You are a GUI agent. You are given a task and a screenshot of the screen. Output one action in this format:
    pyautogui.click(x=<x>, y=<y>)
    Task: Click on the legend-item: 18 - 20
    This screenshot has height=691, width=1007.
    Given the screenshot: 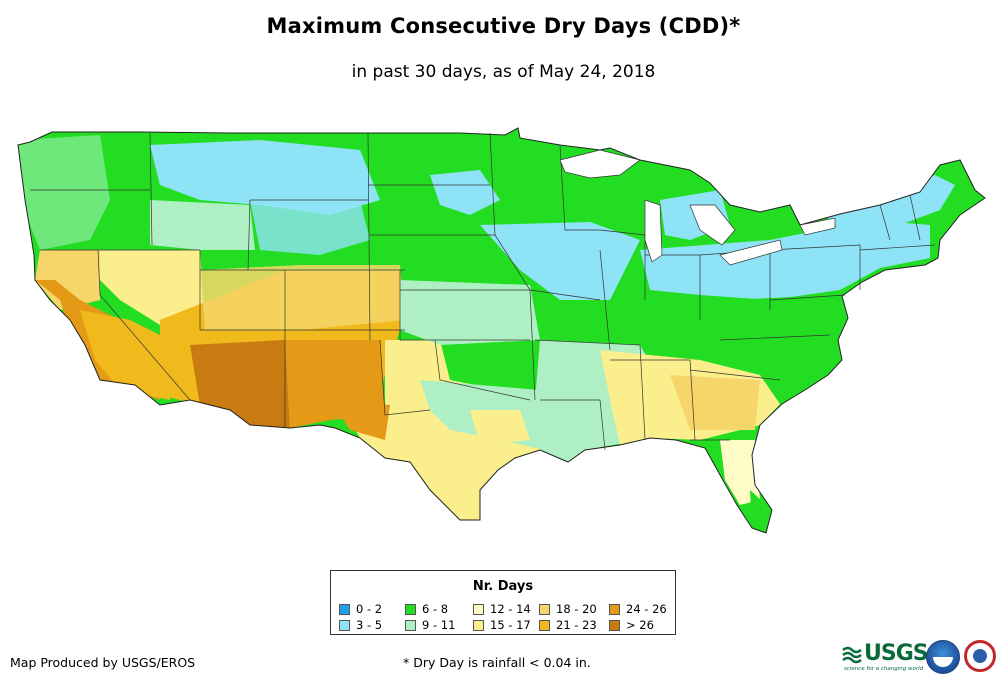 What is the action you would take?
    pyautogui.click(x=568, y=609)
    